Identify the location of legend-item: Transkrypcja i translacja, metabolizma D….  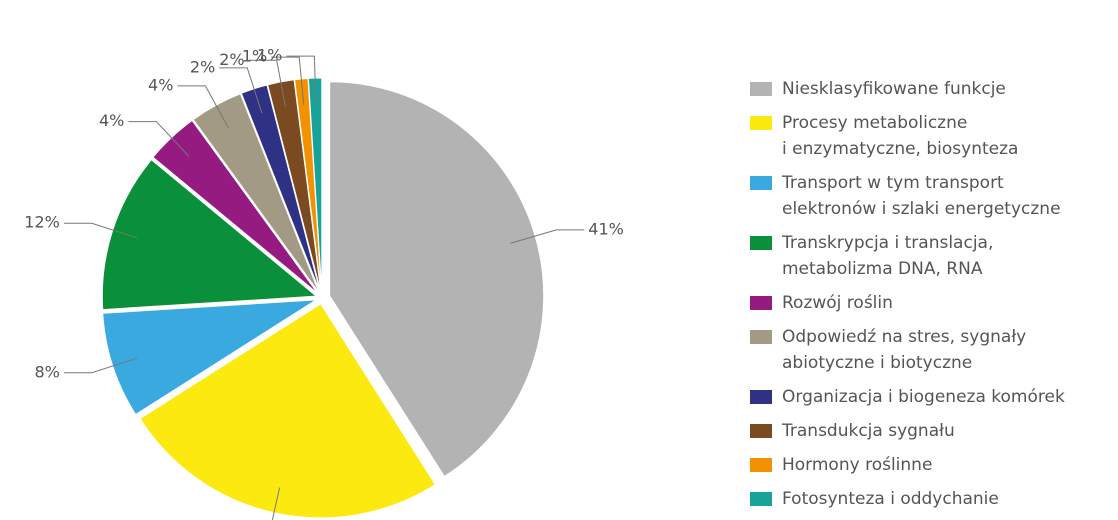
(934, 256).